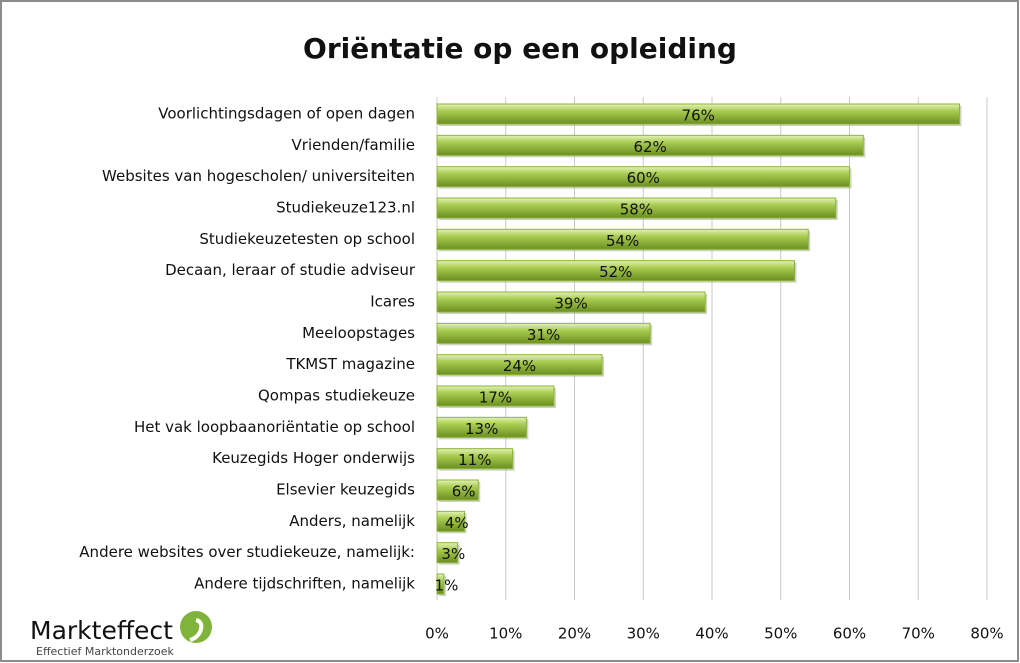  I want to click on x-tick-label: 10%, so click(505, 634).